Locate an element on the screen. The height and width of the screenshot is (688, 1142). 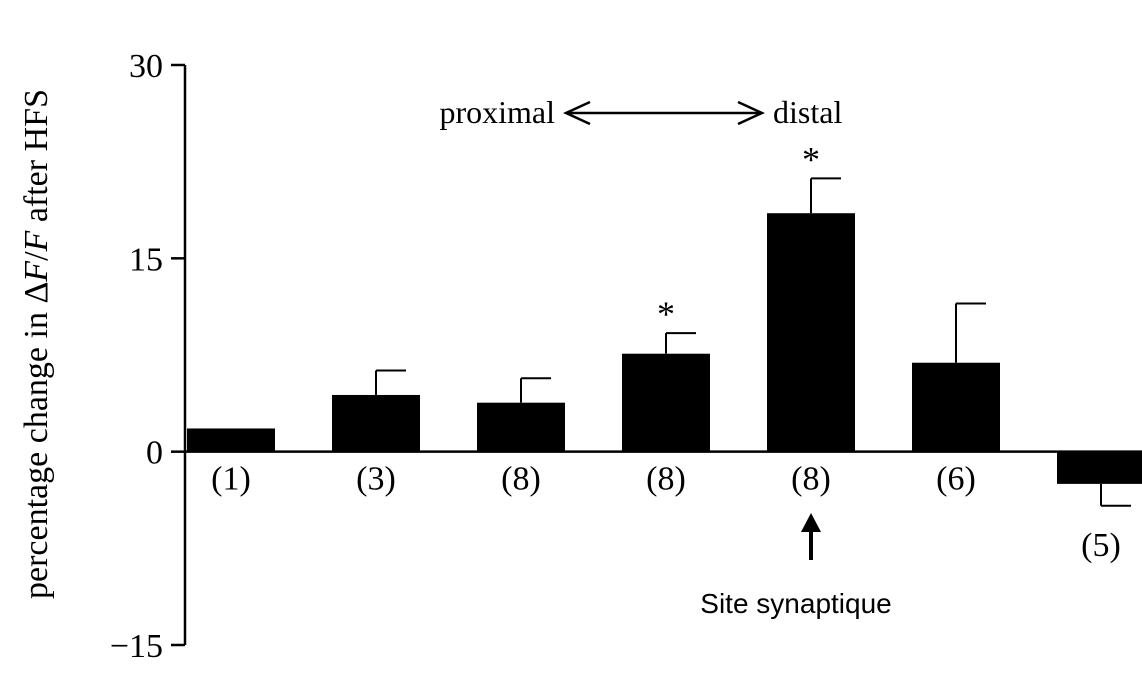
category-label: (1) is located at coordinates (231, 479).